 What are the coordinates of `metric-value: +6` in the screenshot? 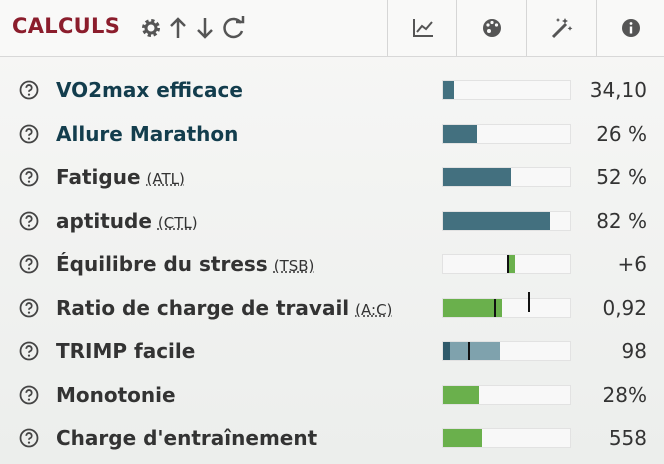 It's located at (632, 264).